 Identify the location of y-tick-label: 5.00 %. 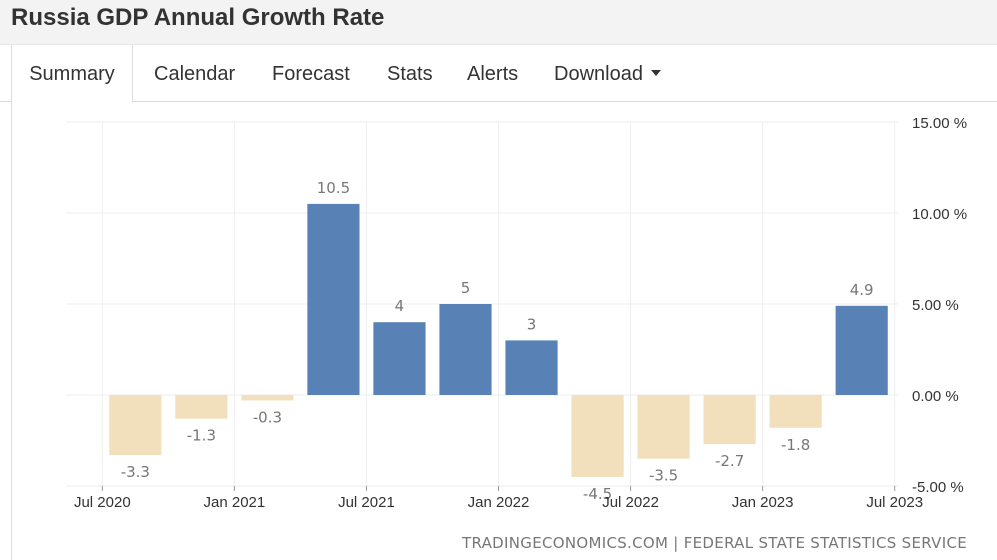
(935, 305).